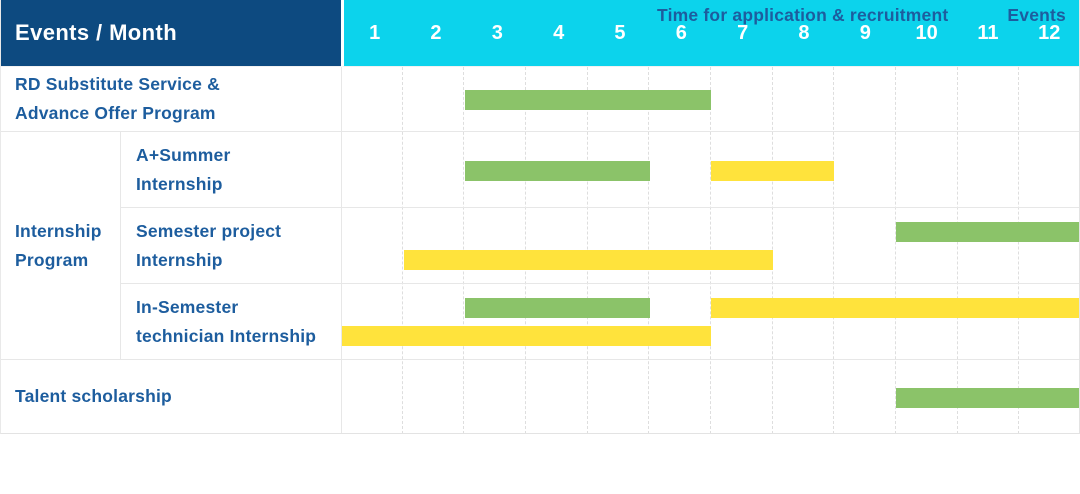  What do you see at coordinates (170, 397) in the screenshot?
I see `row-label-talent-scholarship: Talent scholarship` at bounding box center [170, 397].